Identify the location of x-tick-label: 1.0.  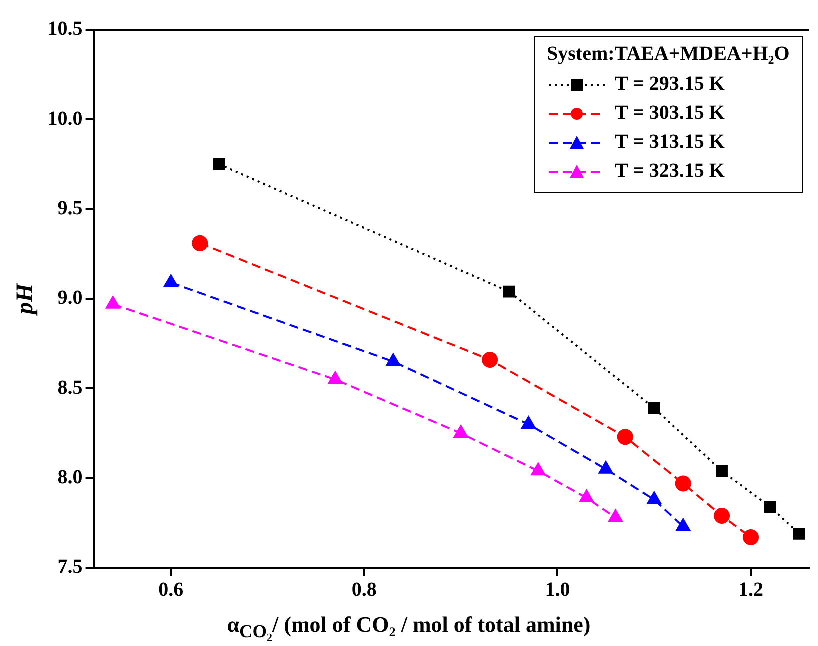
(557, 590).